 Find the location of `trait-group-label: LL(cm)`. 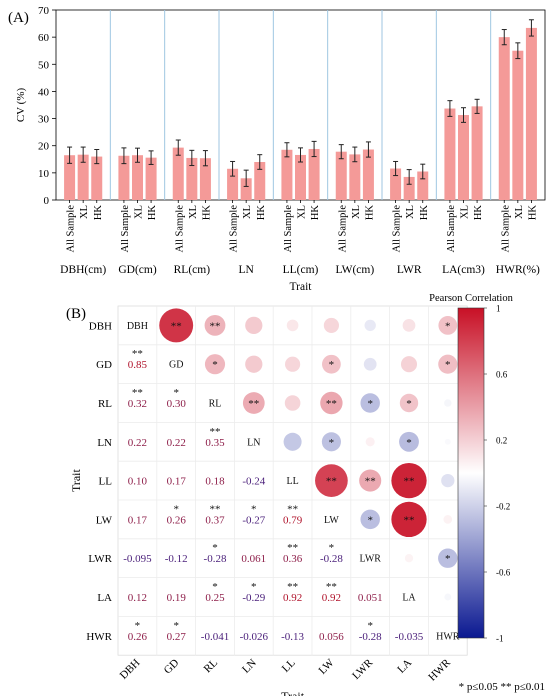

trait-group-label: LL(cm) is located at coordinates (301, 270).